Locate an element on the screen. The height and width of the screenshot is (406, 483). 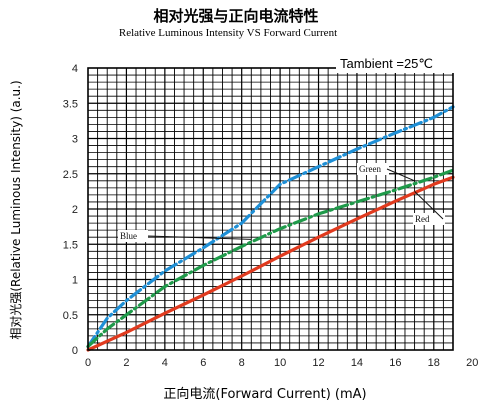
x-tick-label: 16 is located at coordinates (395, 363).